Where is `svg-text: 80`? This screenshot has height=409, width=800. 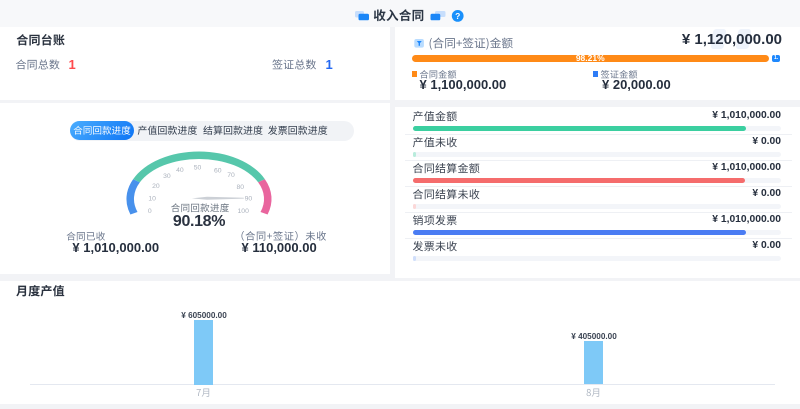
svg-text: 80 is located at coordinates (241, 187).